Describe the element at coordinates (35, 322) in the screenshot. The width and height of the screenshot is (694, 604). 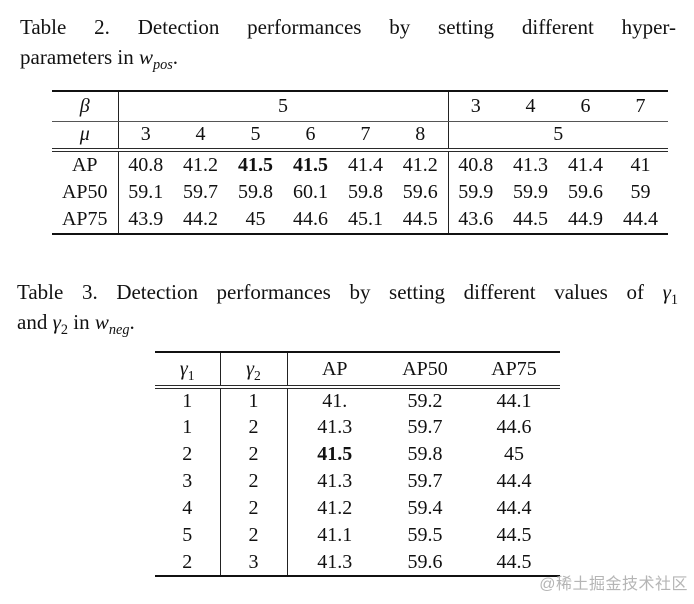
I see `caption-text: and` at that location.